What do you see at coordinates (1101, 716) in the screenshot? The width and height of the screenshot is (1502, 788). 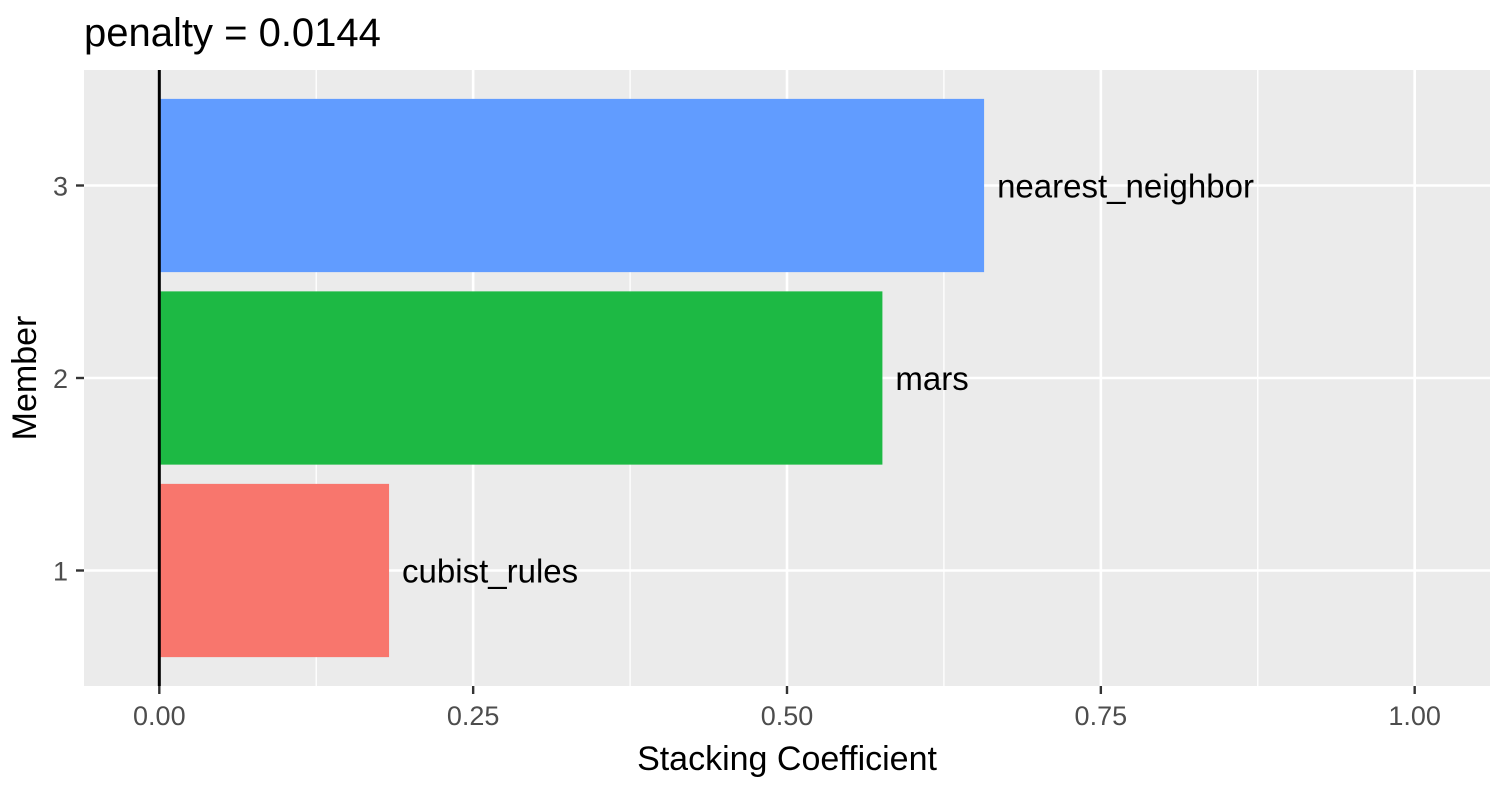 I see `x-tick-label: 0.75` at bounding box center [1101, 716].